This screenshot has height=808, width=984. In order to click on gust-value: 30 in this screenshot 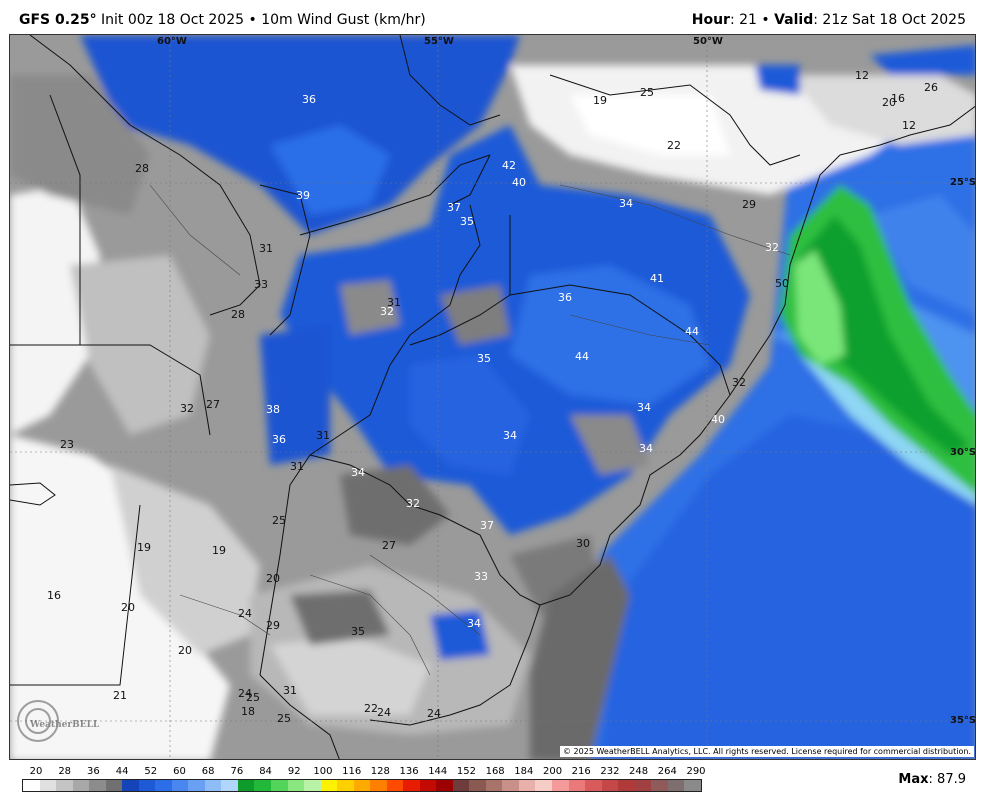, I will do `click(583, 543)`.